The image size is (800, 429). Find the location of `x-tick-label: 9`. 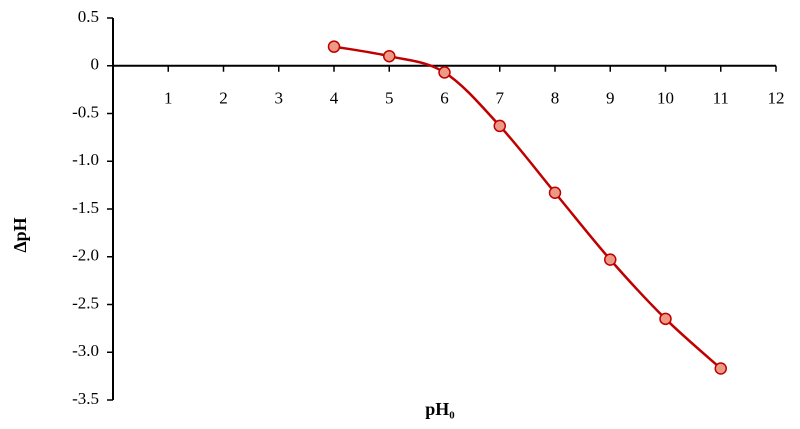

x-tick-label: 9 is located at coordinates (610, 98).